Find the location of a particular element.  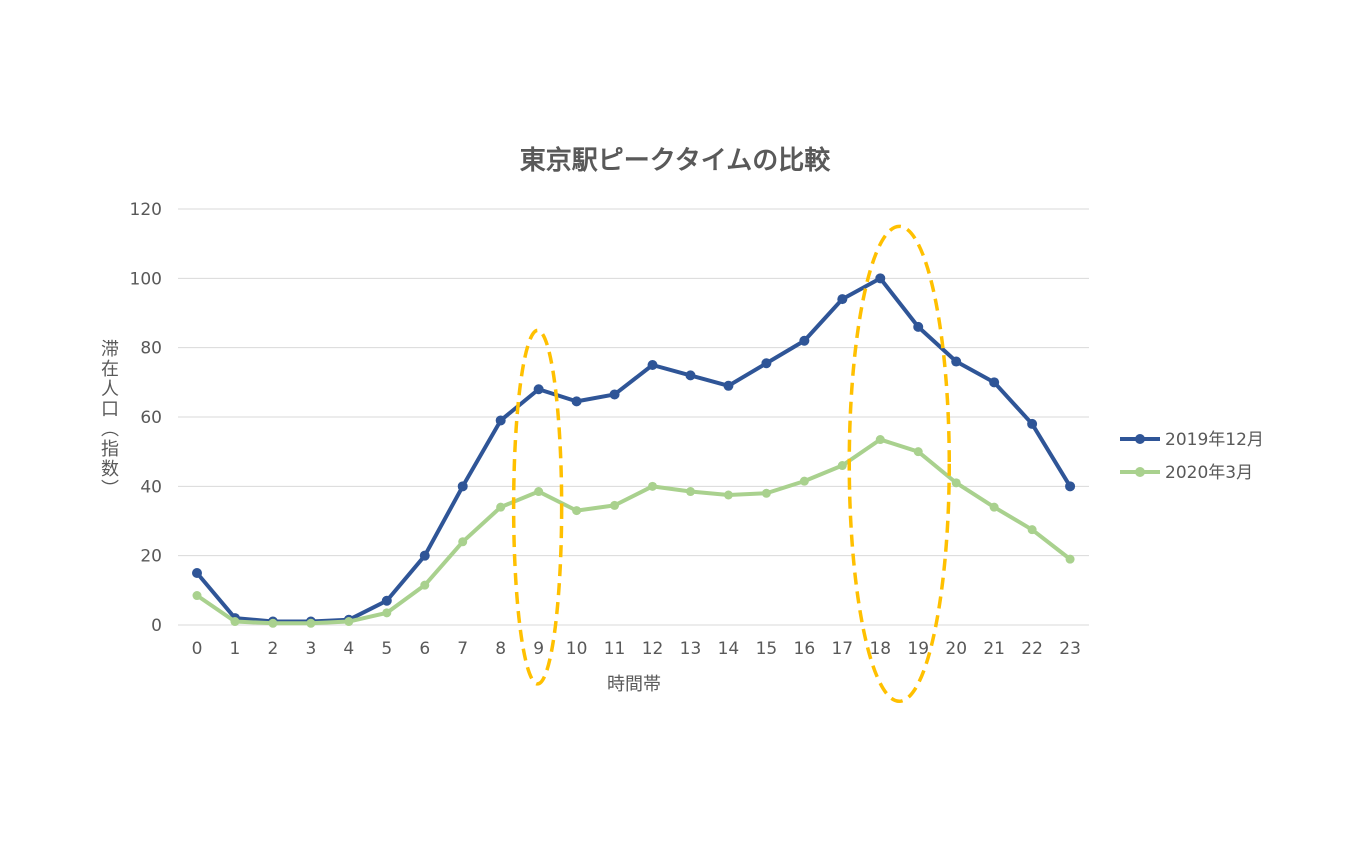

series-line is located at coordinates (633, 531).